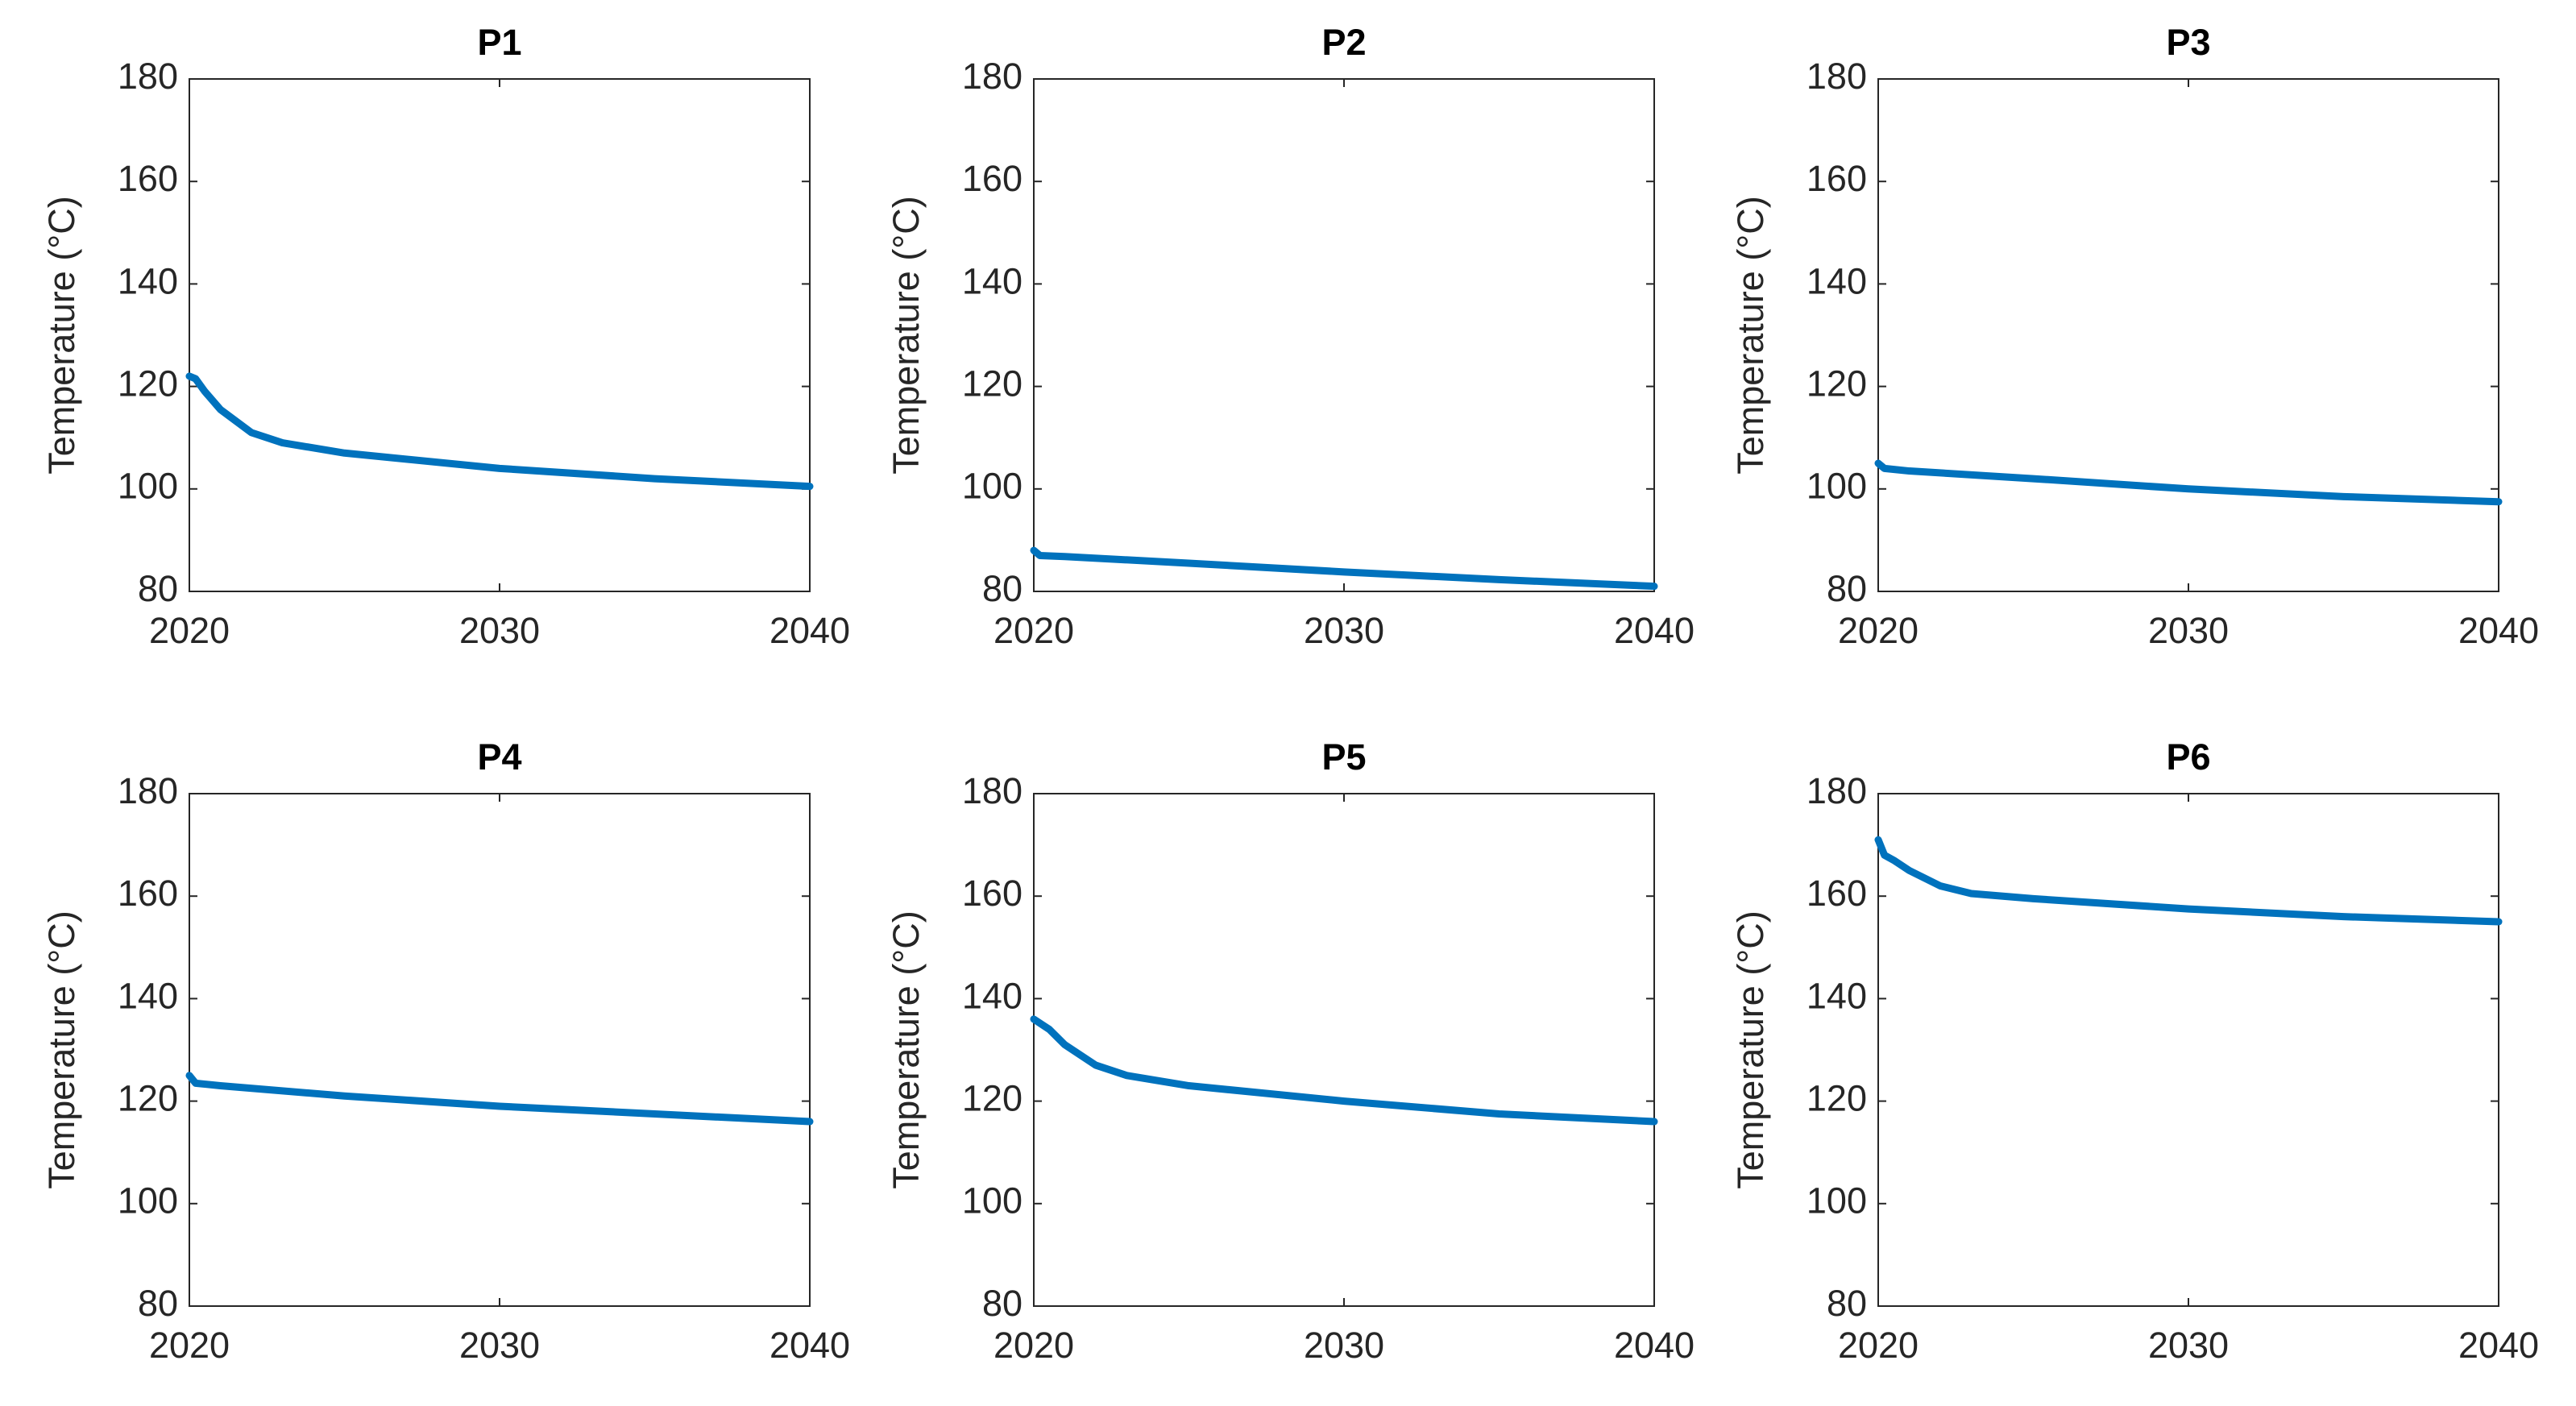  Describe the element at coordinates (2188, 42) in the screenshot. I see `chart-title: P3` at that location.